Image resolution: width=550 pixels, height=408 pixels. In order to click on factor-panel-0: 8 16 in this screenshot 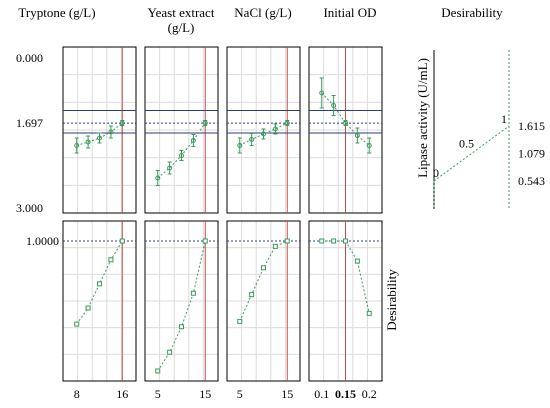, I will do `click(99, 223)`.